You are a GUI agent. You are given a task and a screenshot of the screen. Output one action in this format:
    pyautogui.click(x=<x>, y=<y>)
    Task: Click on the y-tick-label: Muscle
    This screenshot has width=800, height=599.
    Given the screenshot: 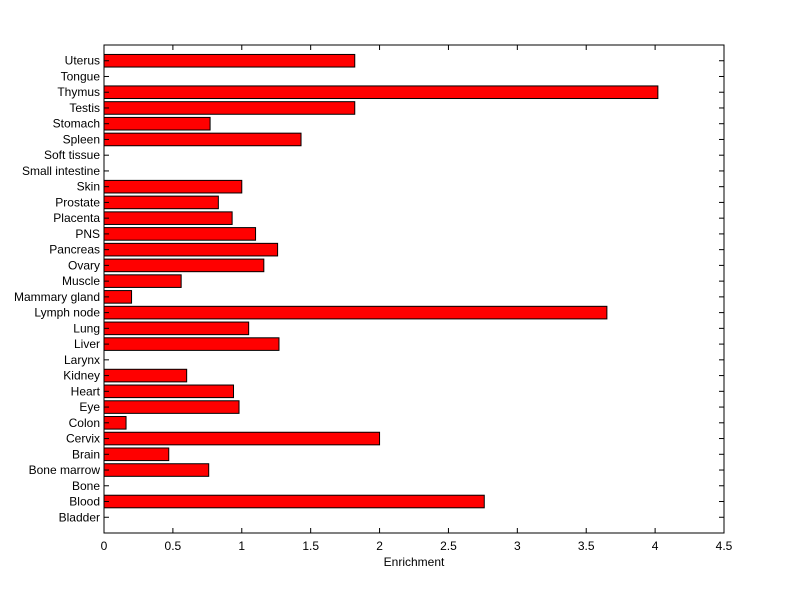 What is the action you would take?
    pyautogui.click(x=81, y=281)
    